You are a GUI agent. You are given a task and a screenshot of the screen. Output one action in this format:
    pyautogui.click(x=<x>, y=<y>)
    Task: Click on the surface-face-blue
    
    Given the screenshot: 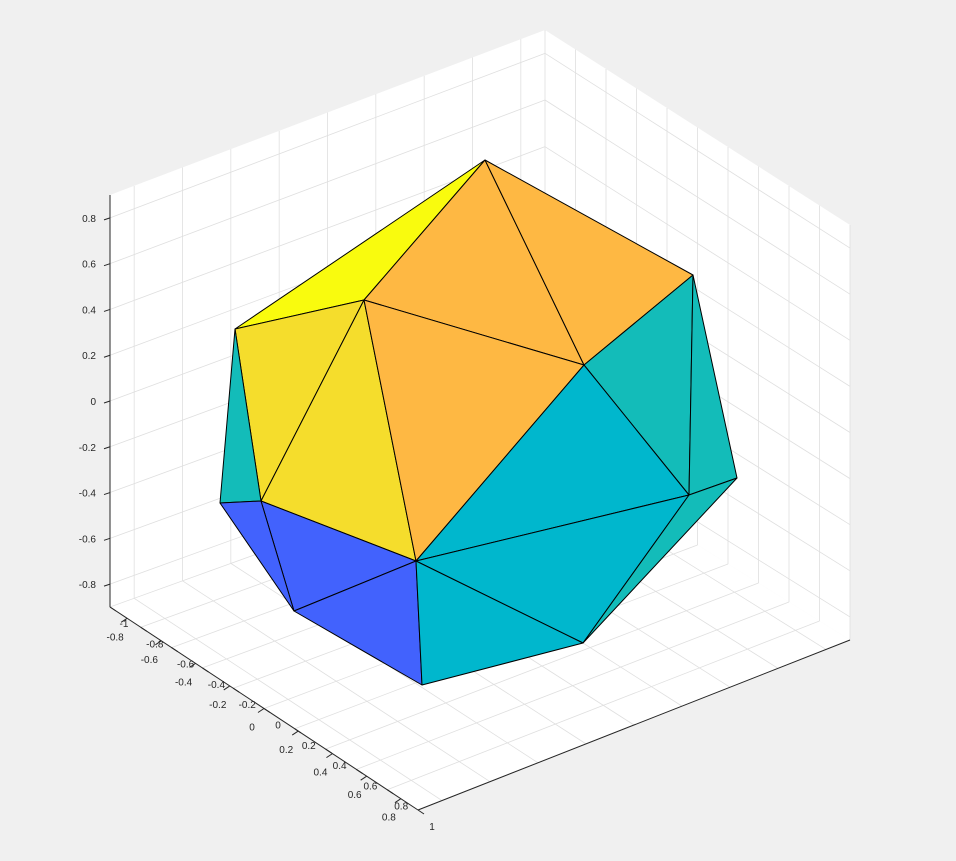 What is the action you would take?
    pyautogui.click(x=257, y=556)
    